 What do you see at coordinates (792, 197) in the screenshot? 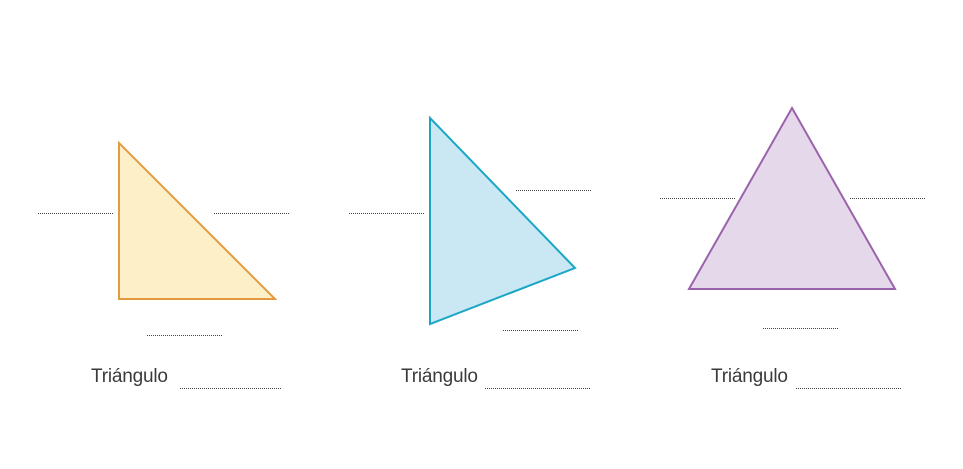
I see `equilateral-triangle` at bounding box center [792, 197].